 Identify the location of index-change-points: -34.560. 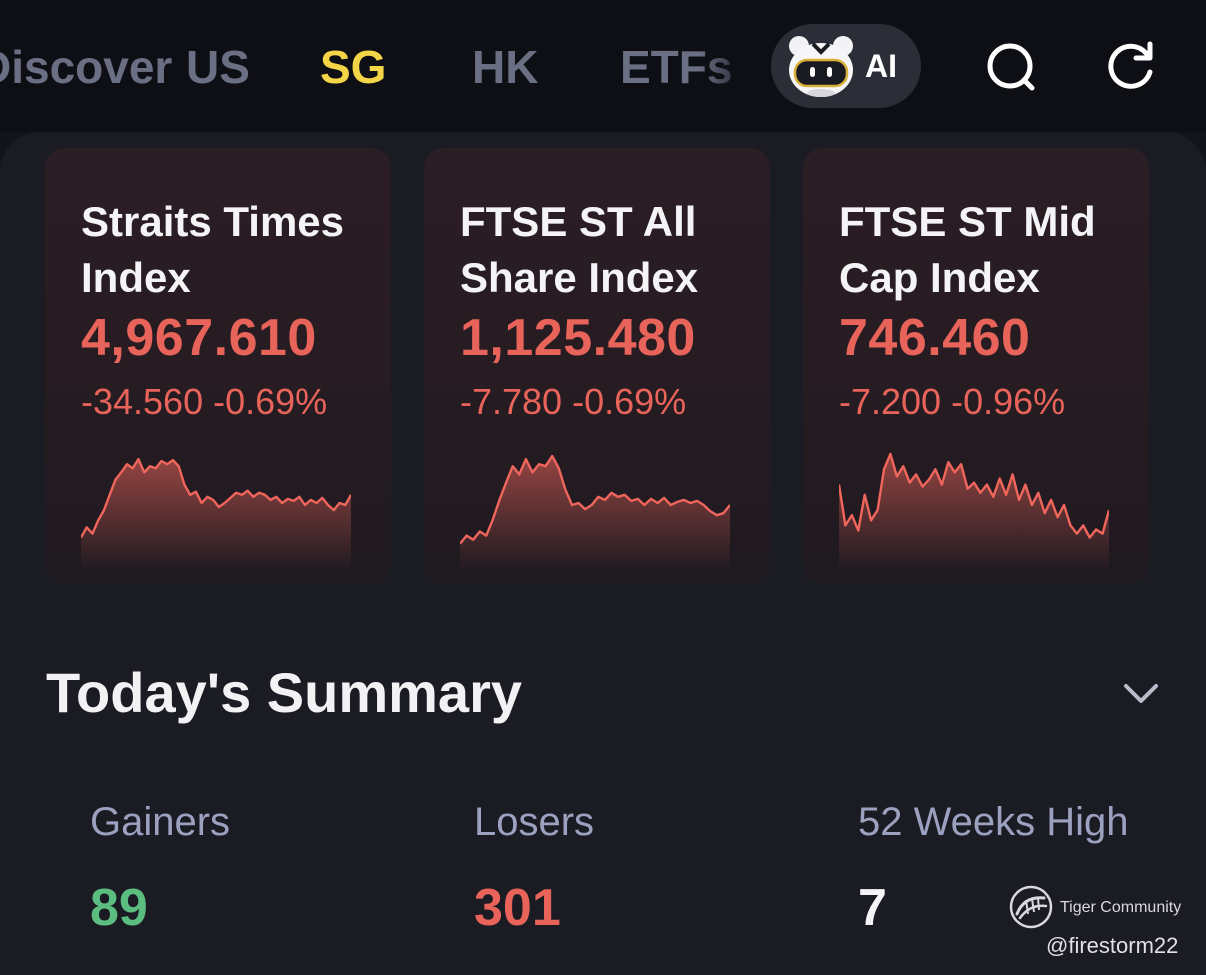
(142, 401).